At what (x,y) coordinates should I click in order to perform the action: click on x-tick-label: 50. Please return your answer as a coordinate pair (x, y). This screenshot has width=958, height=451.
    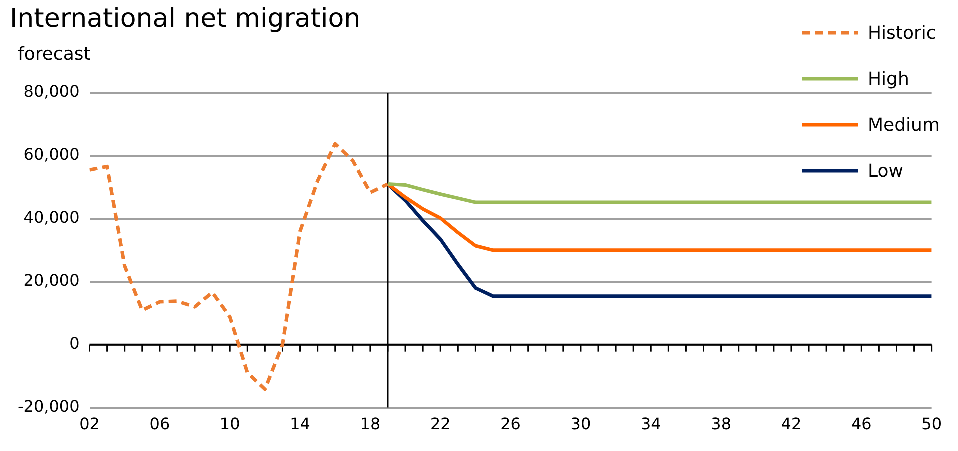
    Looking at the image, I should click on (932, 424).